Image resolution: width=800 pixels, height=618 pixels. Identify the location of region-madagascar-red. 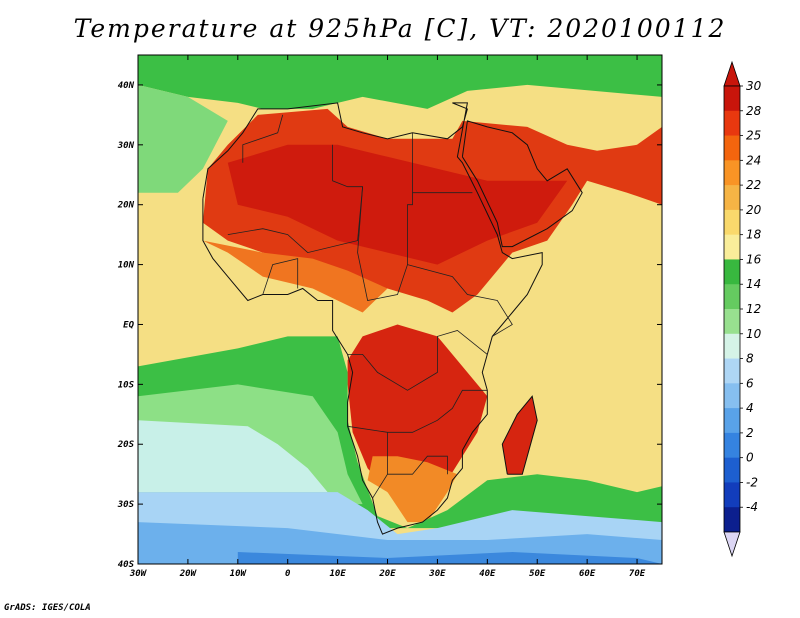
(520, 435).